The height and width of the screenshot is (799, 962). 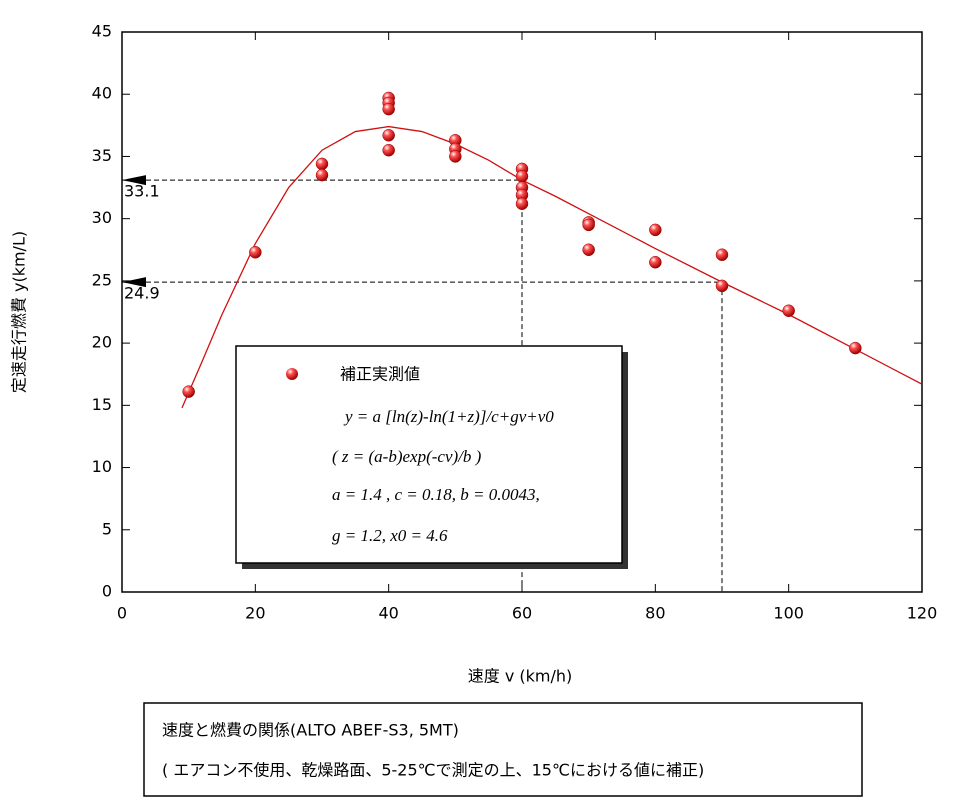 What do you see at coordinates (655, 613) in the screenshot?
I see `x-tick-label: 80` at bounding box center [655, 613].